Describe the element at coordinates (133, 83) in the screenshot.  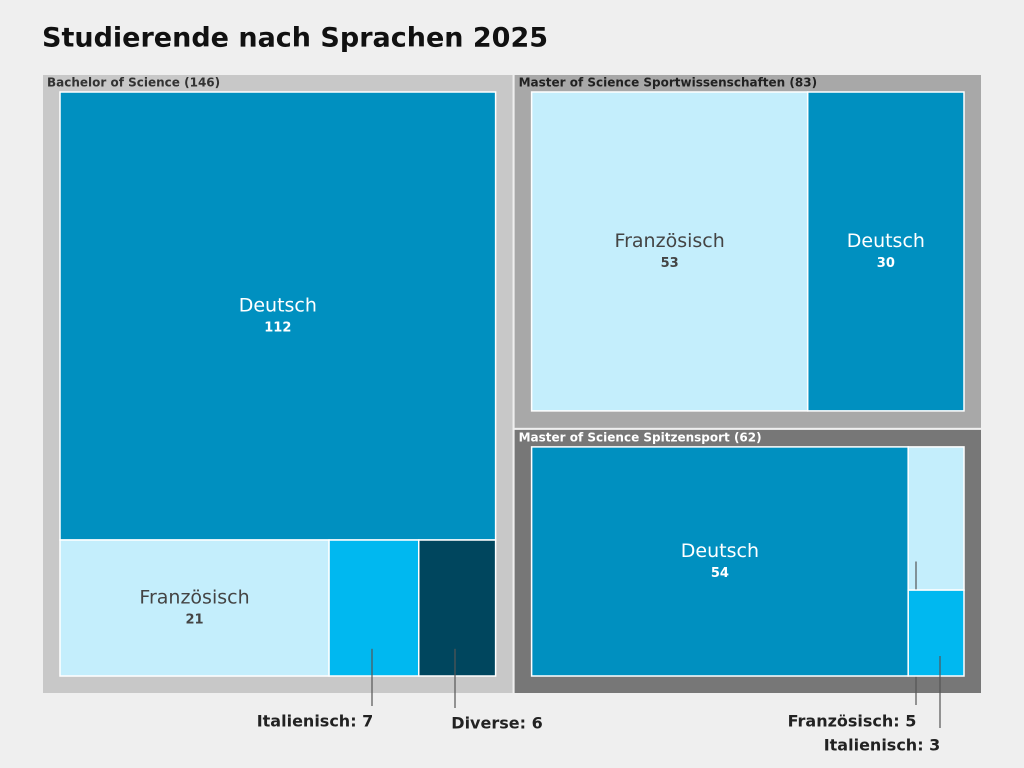
I see `group-label: Bachelor of Science (146)` at that location.